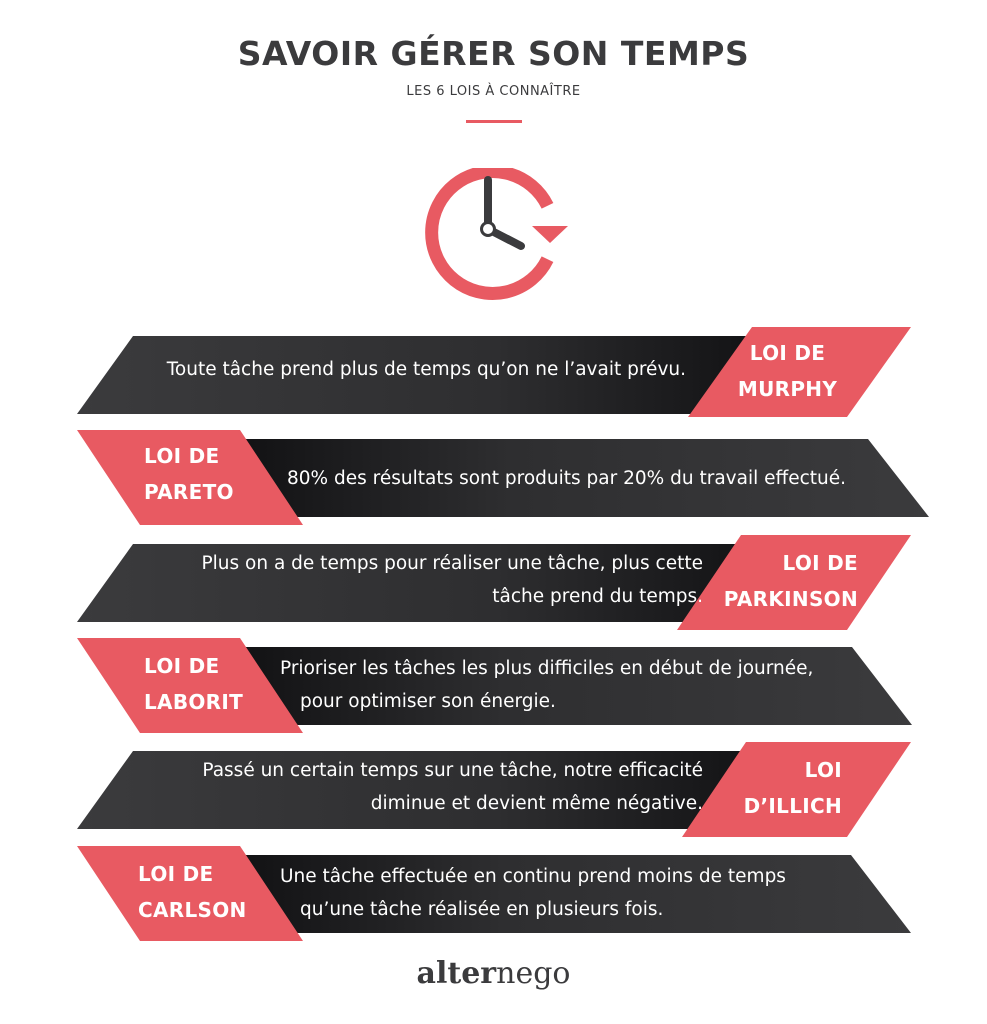 This screenshot has height=1024, width=987. I want to click on law-name: LOI DE CARLSON, so click(192, 892).